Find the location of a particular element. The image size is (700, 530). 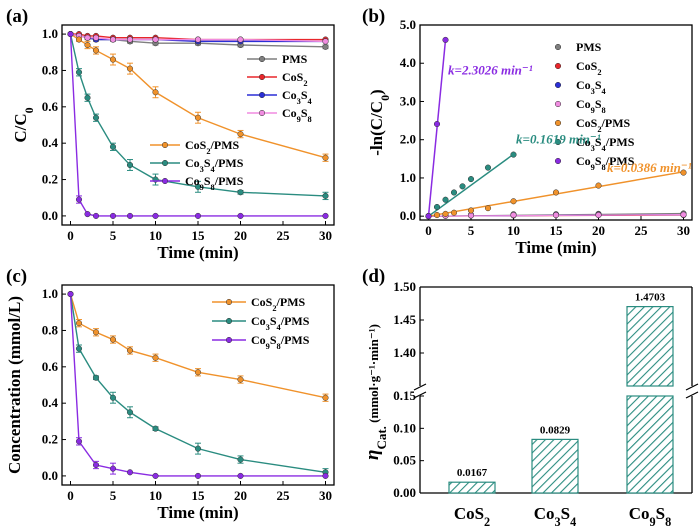

y-axis-label: ηCat. (mmol·g⁻¹·min⁻¹) is located at coordinates (375, 392).